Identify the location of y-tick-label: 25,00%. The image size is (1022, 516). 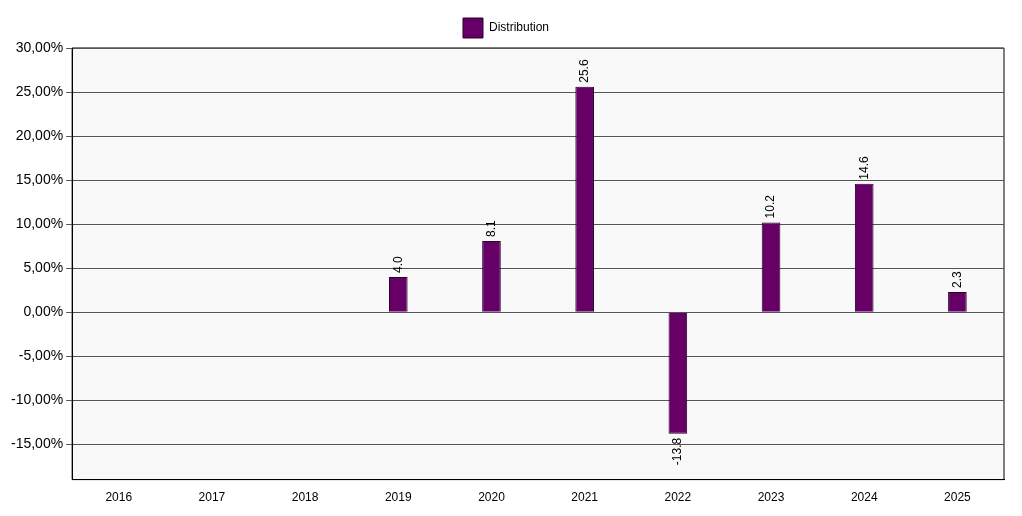
(39, 90).